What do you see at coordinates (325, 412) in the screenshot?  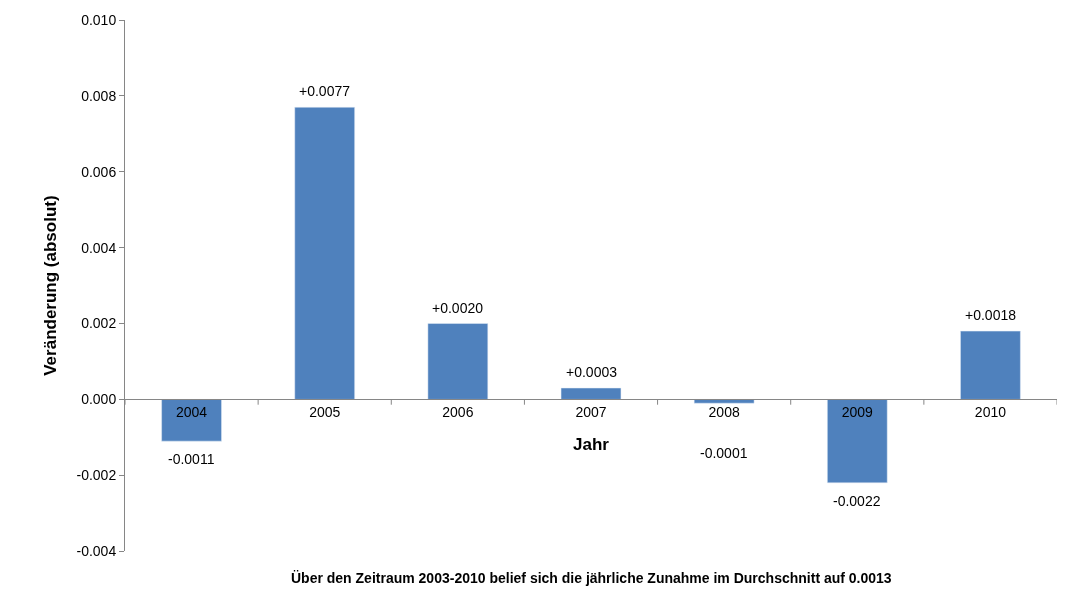 I see `x-tick-label: 2005` at bounding box center [325, 412].